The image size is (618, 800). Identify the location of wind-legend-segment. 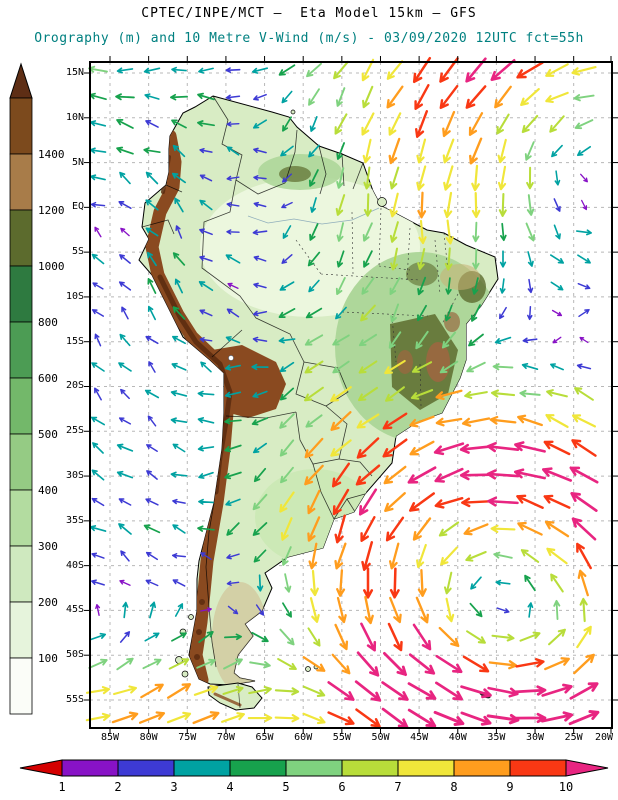
(482, 768).